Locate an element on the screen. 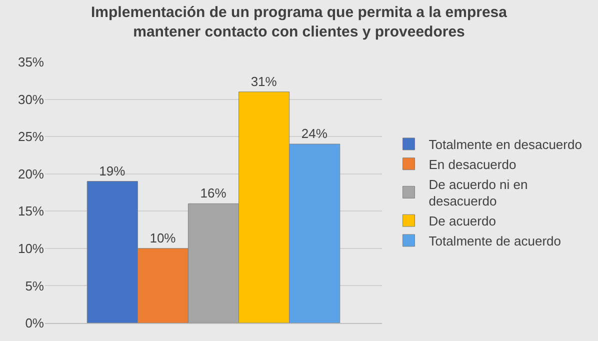  y-tick-label: 5% is located at coordinates (34, 286).